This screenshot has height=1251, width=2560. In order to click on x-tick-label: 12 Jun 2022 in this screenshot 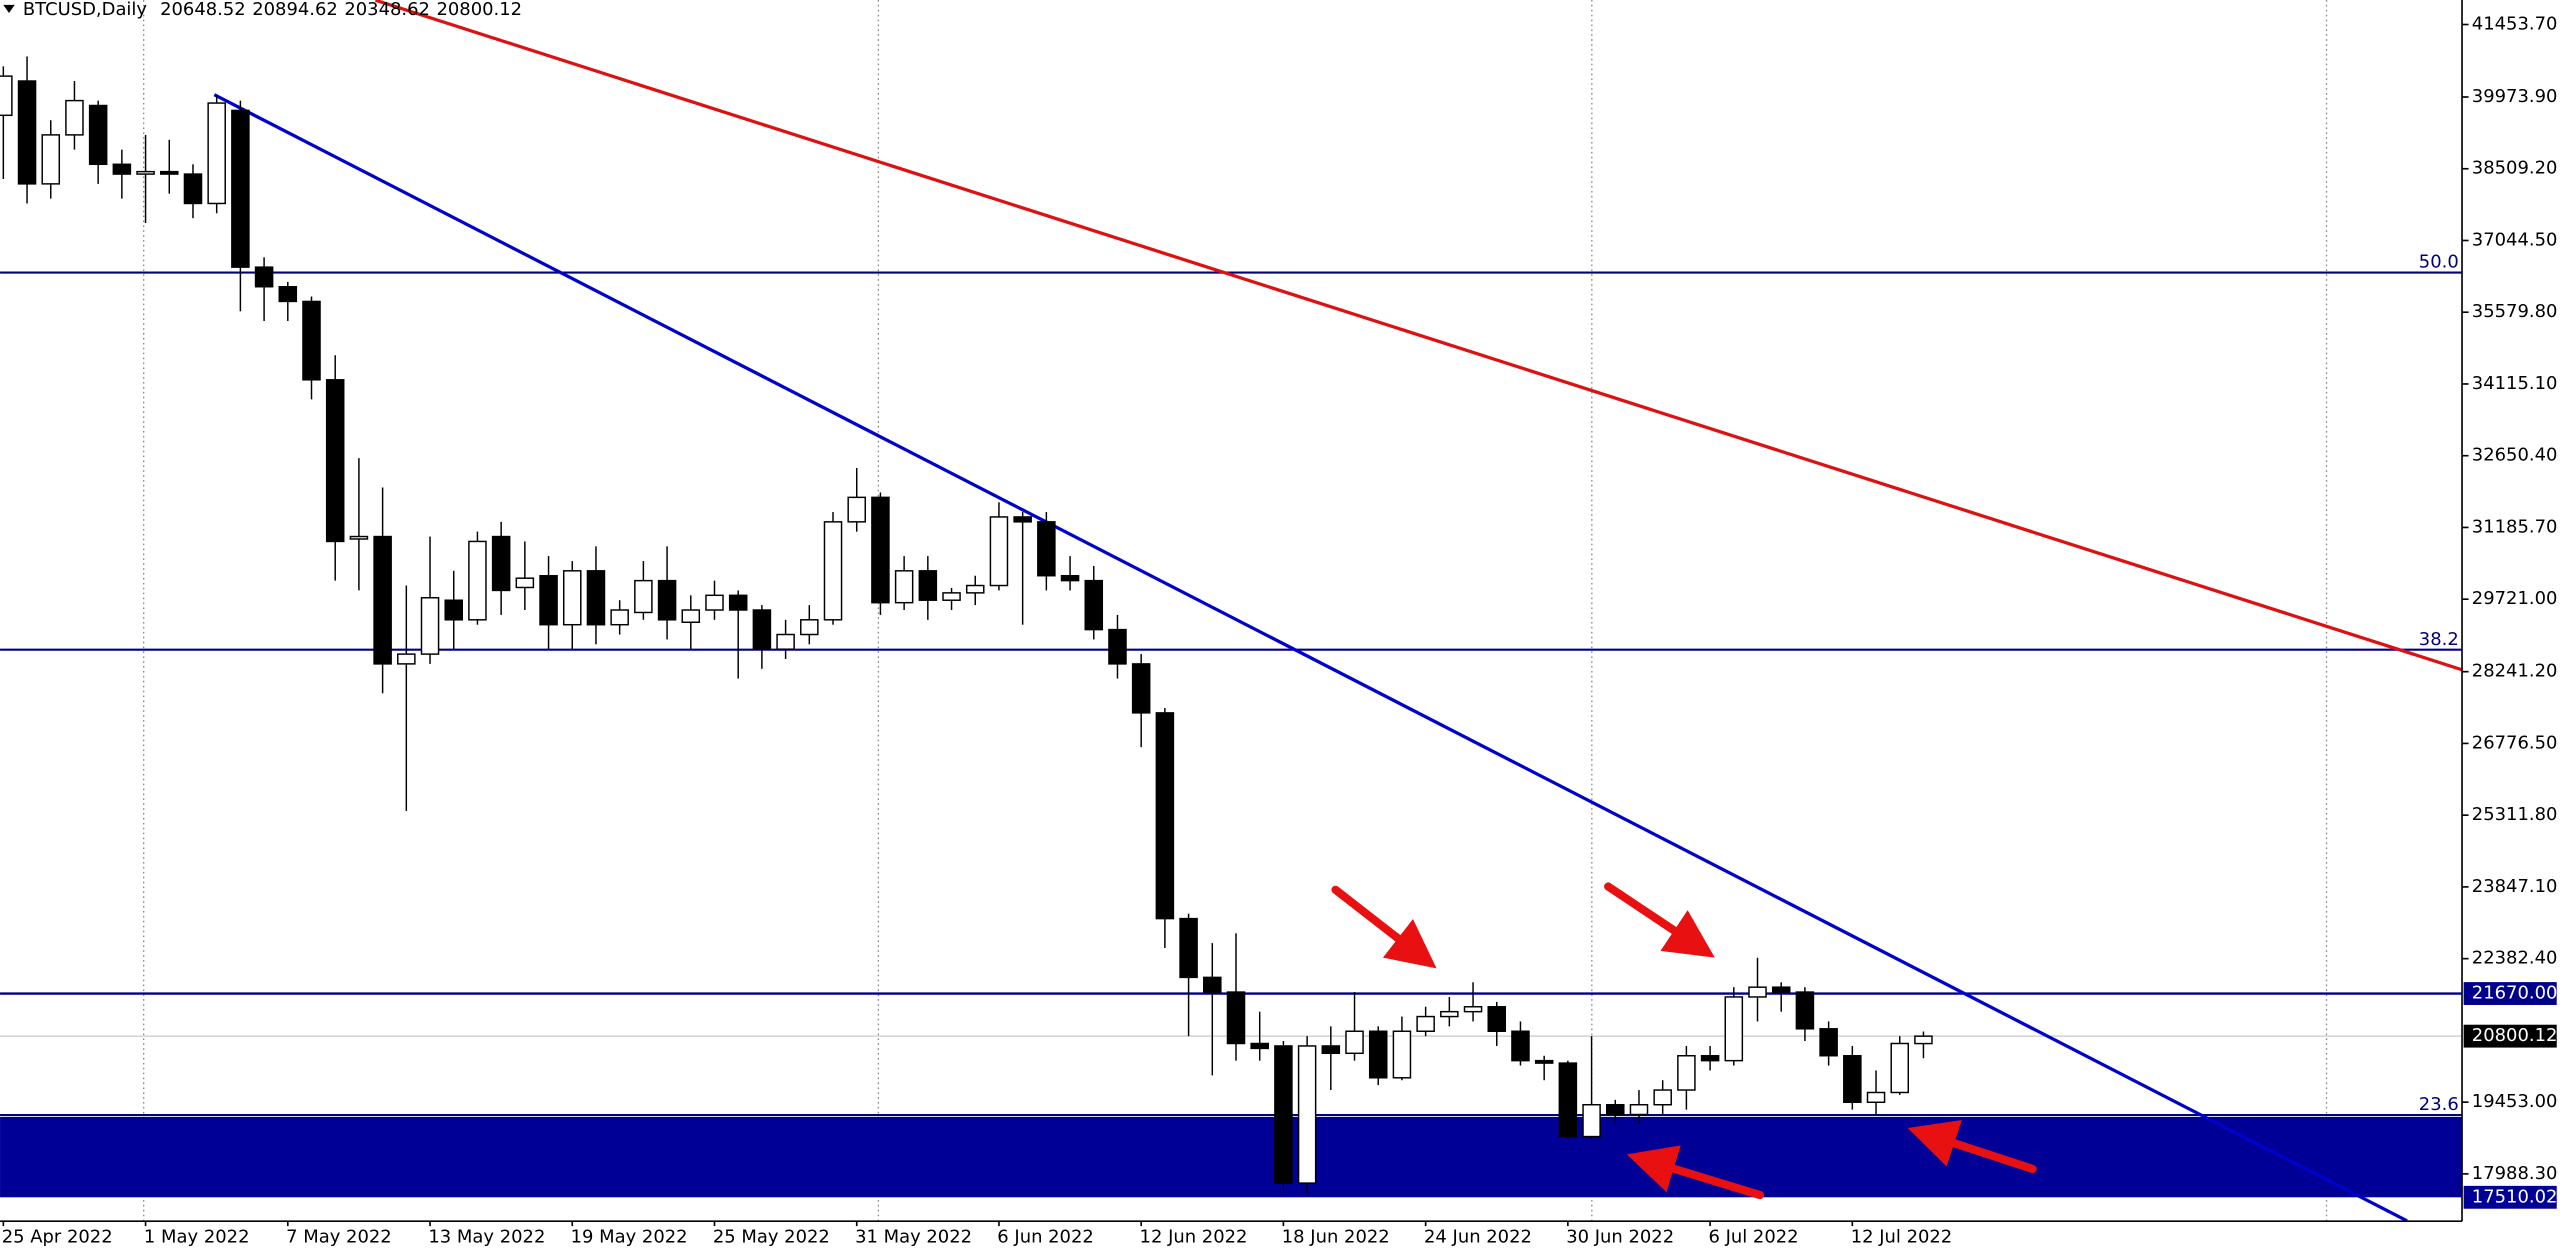, I will do `click(1194, 1237)`.